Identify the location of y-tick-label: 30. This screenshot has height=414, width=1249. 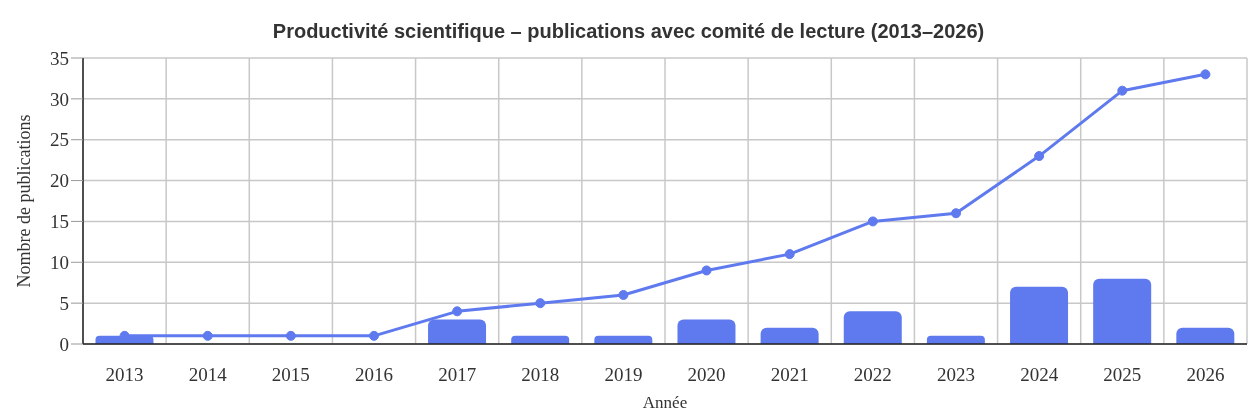
(59, 99).